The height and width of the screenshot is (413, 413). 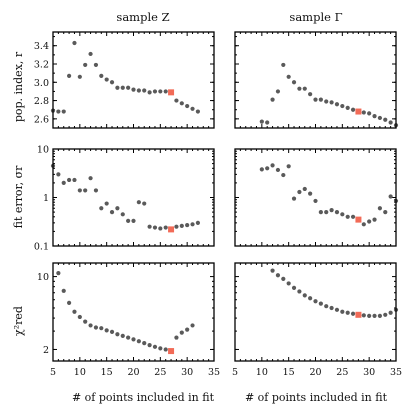 I want to click on y-tick-label: 0.1, so click(x=41, y=247).